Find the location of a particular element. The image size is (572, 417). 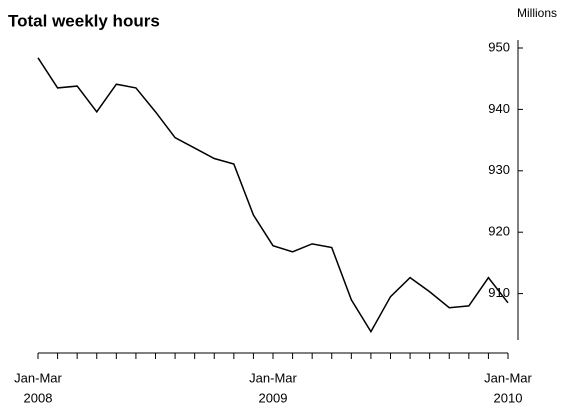

y-axis-label: Millions is located at coordinates (537, 13).